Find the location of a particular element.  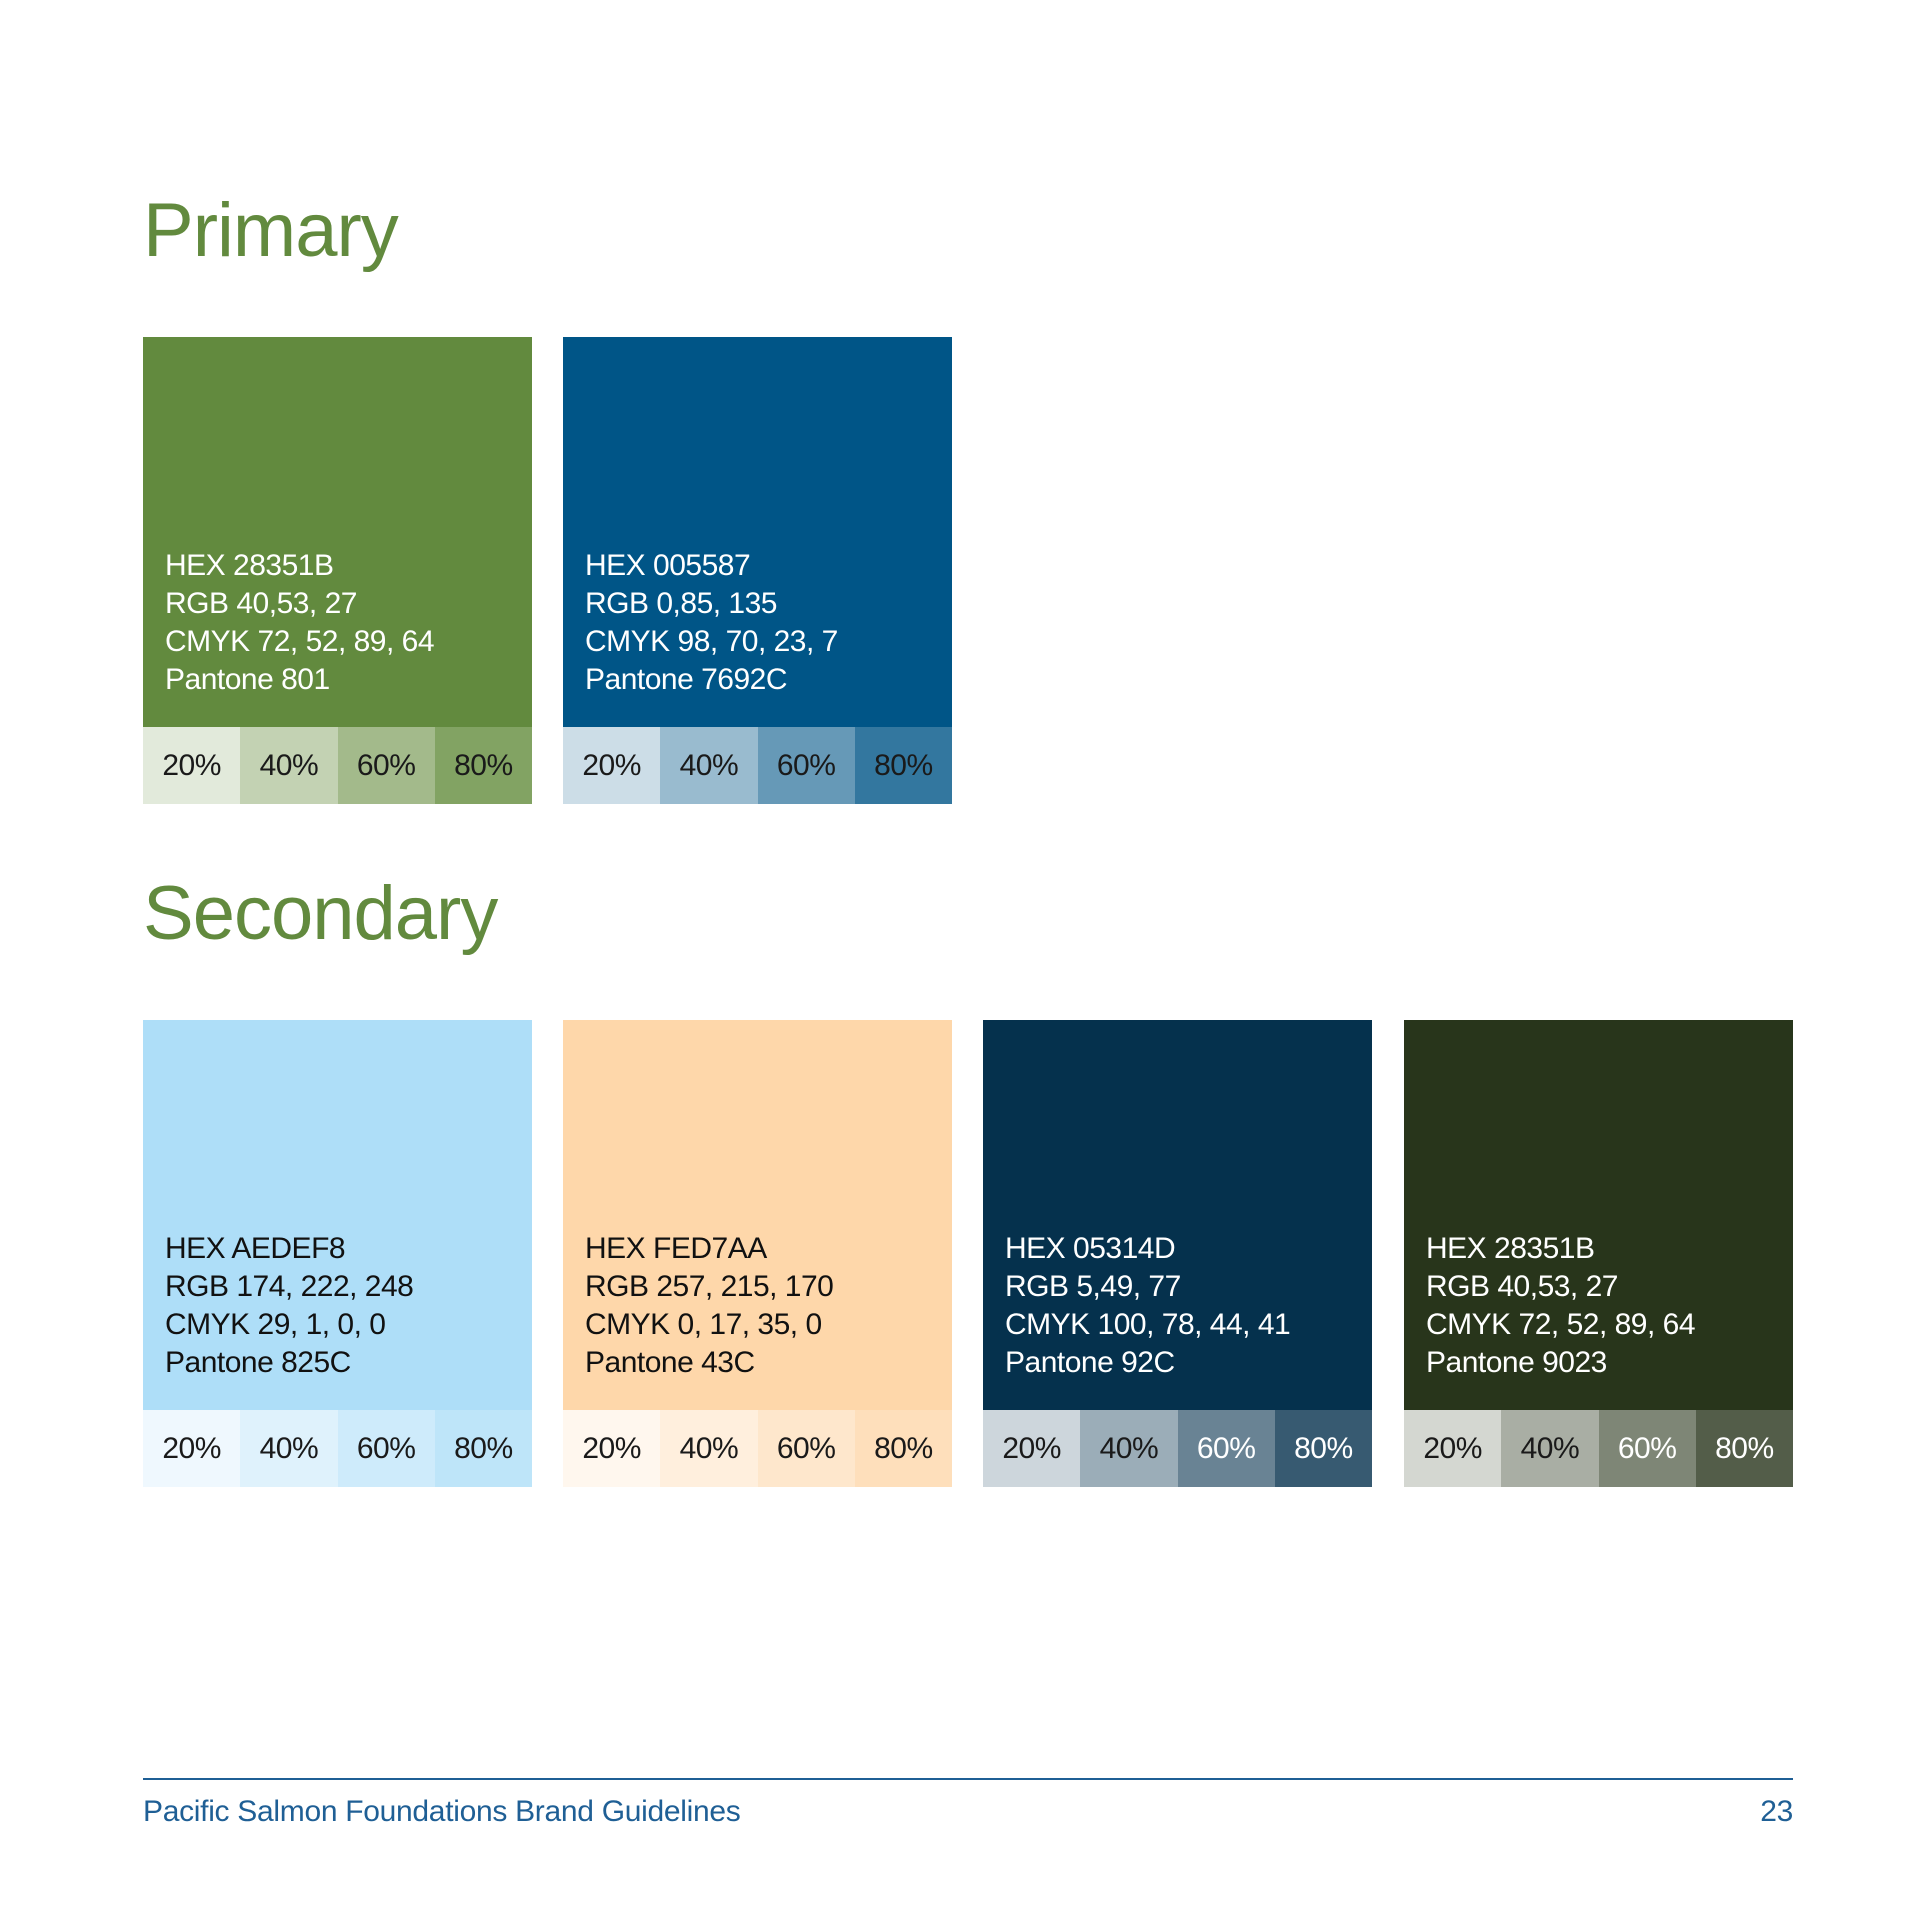

hex-line: HEX 005587 is located at coordinates (668, 565).